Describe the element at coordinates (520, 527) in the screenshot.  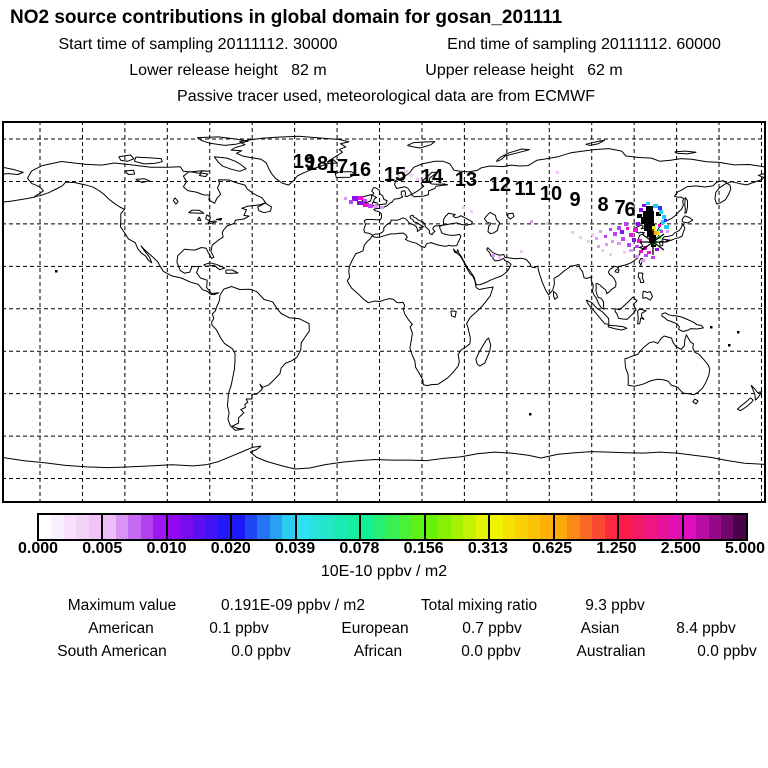
I see `colorbar-segment` at that location.